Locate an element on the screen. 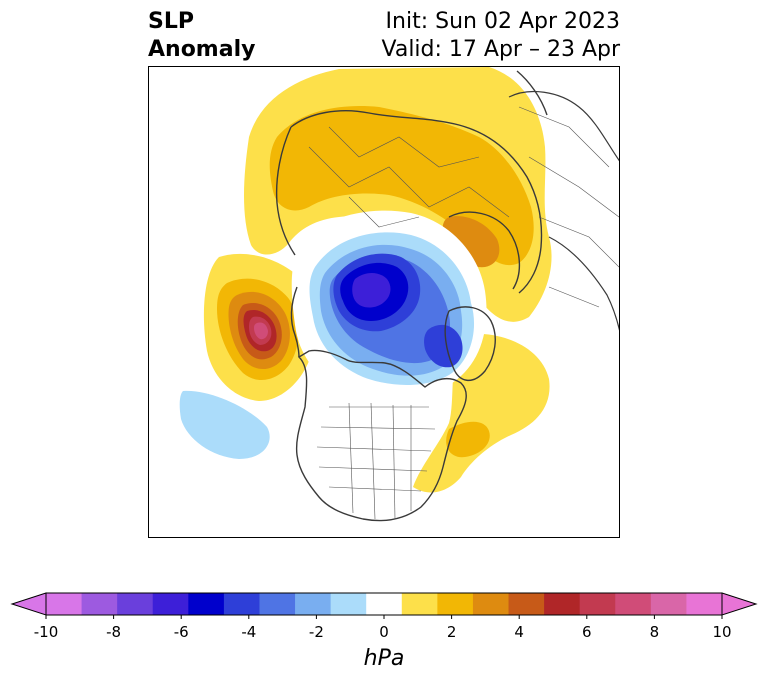 This screenshot has width=768, height=684. africa-coastline is located at coordinates (563, 126).